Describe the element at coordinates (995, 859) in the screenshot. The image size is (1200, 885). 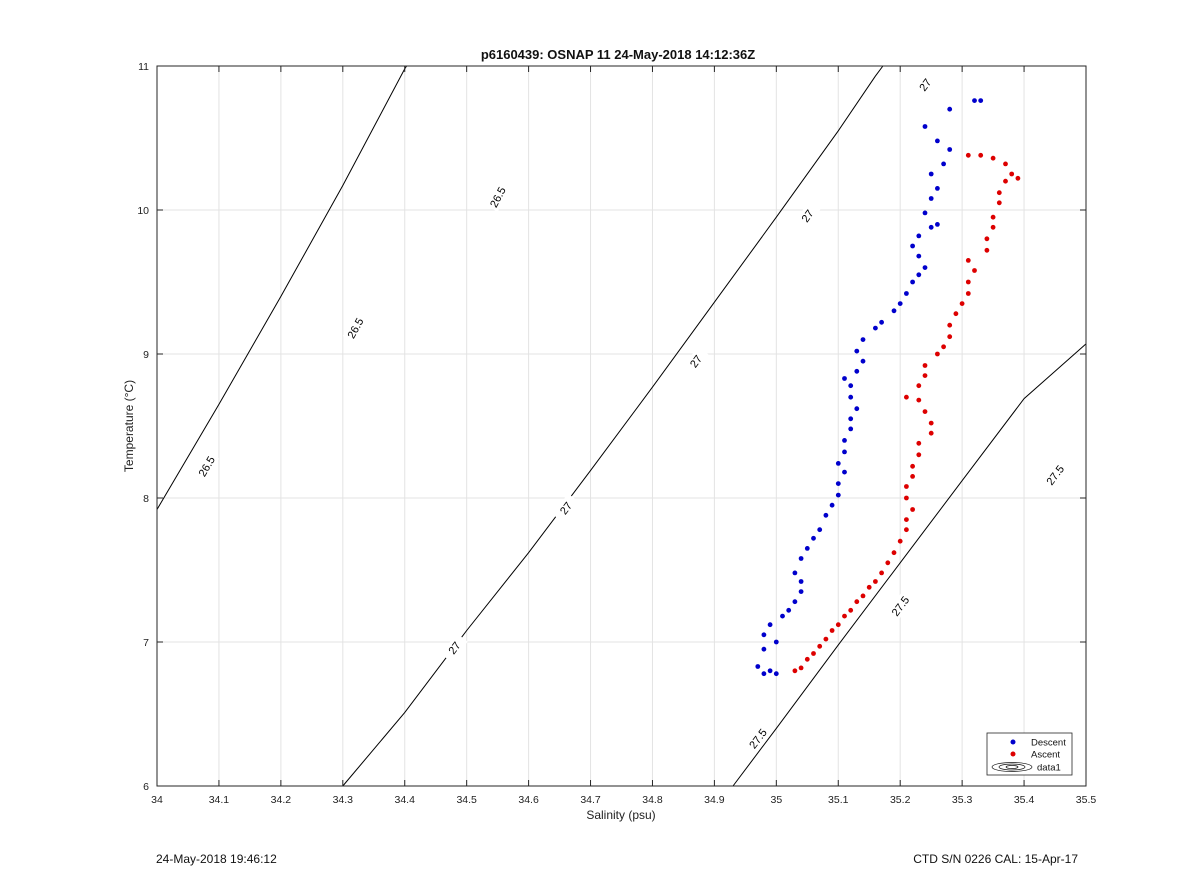
I see `instrument-info: CTD S/N 0226 CAL: 15-Apr-17` at that location.